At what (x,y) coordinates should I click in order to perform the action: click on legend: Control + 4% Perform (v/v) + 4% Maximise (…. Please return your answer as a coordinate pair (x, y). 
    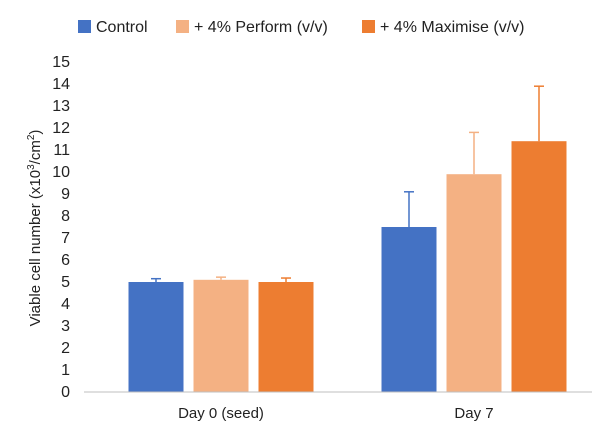
    Looking at the image, I should click on (301, 27).